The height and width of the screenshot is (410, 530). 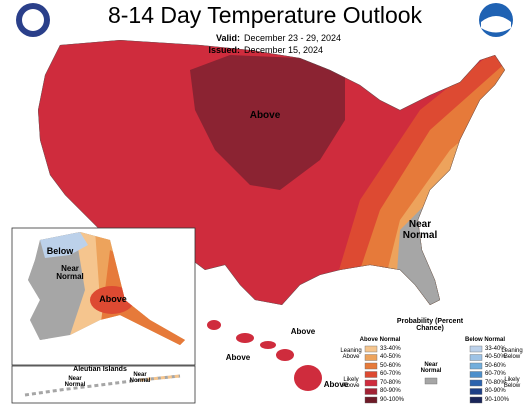 What do you see at coordinates (224, 50) in the screenshot?
I see `issued-label: Issued:` at bounding box center [224, 50].